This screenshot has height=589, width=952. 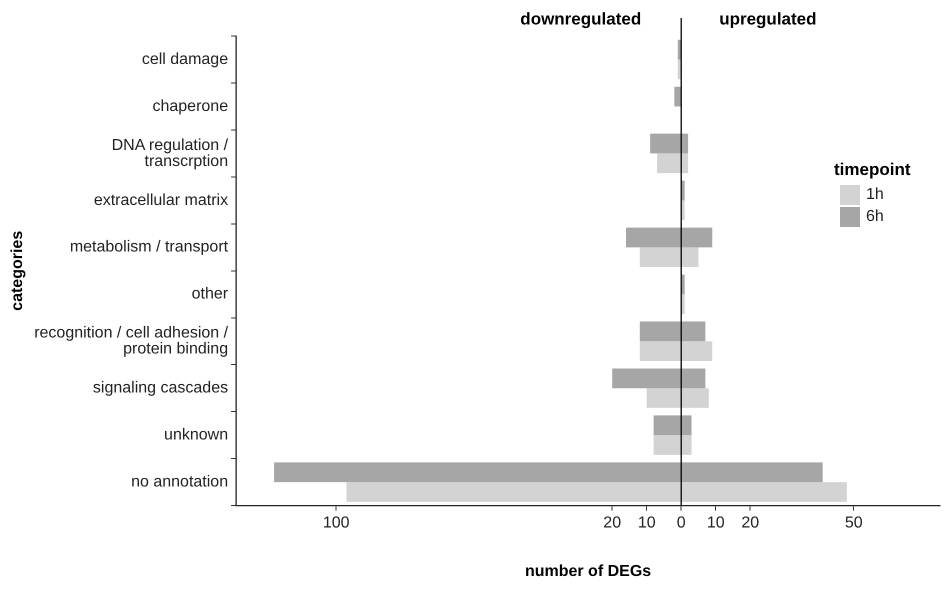 What do you see at coordinates (17, 270) in the screenshot?
I see `y-axis-title: categories` at bounding box center [17, 270].